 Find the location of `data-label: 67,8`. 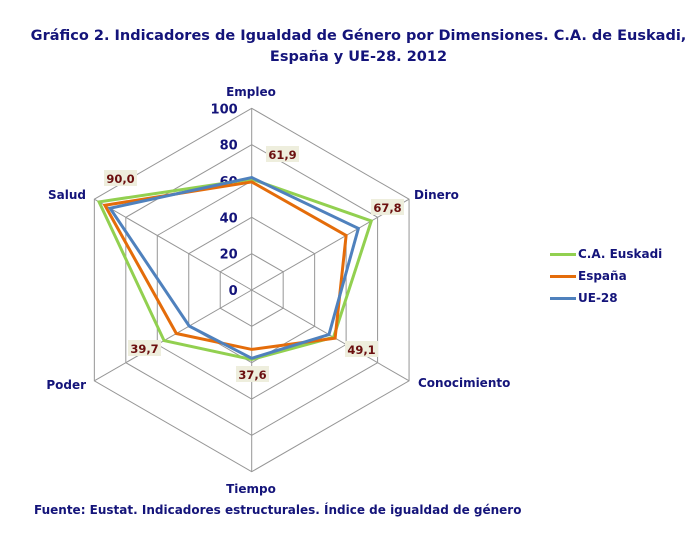

data-label: 67,8 is located at coordinates (387, 208).